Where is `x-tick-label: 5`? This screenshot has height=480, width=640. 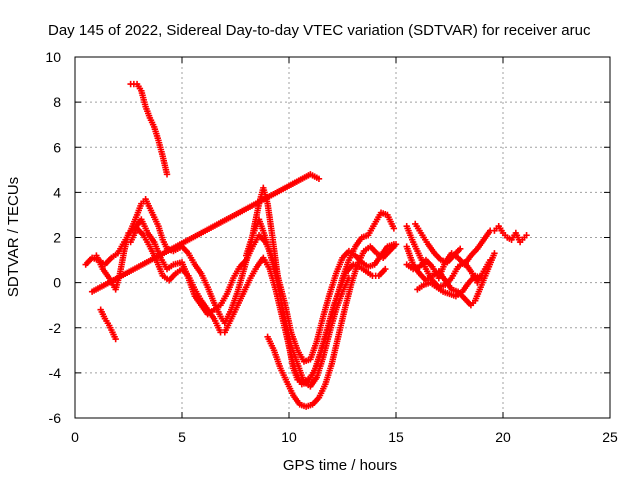
x-tick-label: 5 is located at coordinates (182, 437).